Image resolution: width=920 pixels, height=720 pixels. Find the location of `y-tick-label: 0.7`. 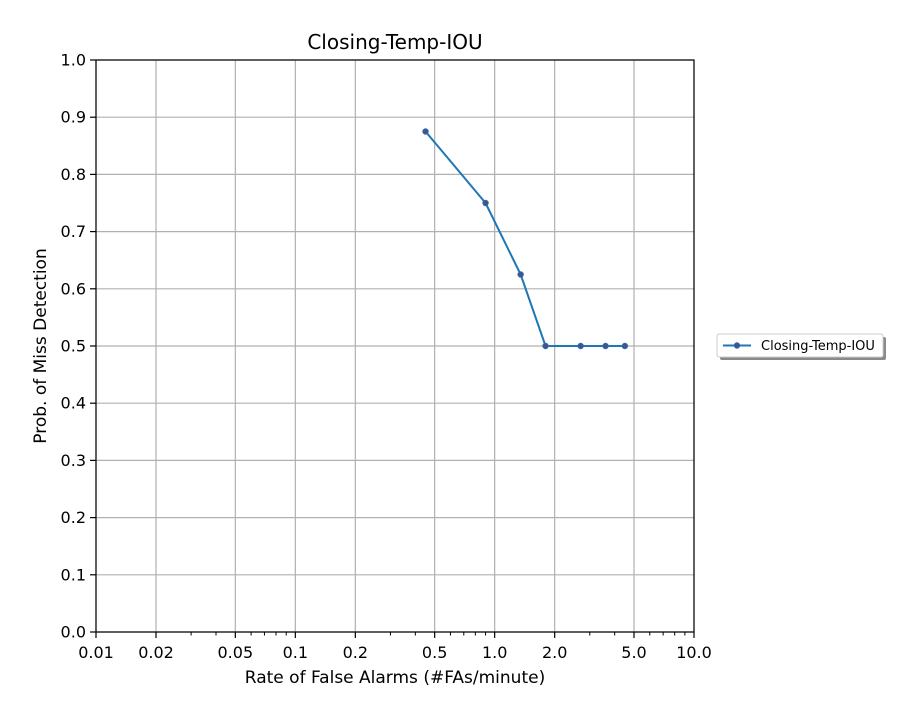

y-tick-label: 0.7 is located at coordinates (73, 231).